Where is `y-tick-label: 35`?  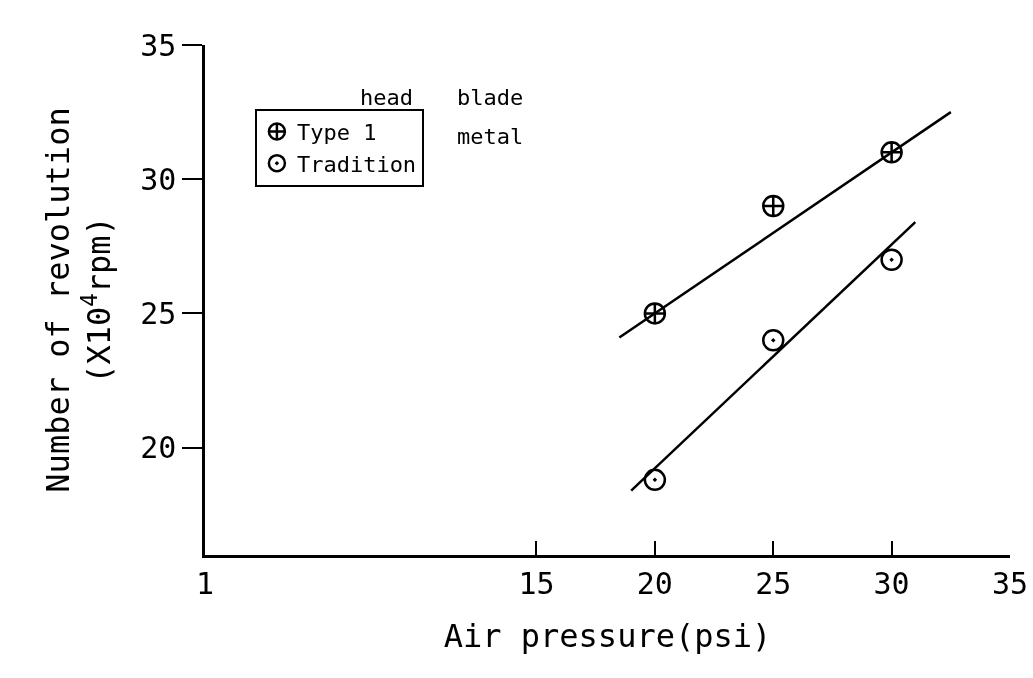
y-tick-label: 35 is located at coordinates (158, 45).